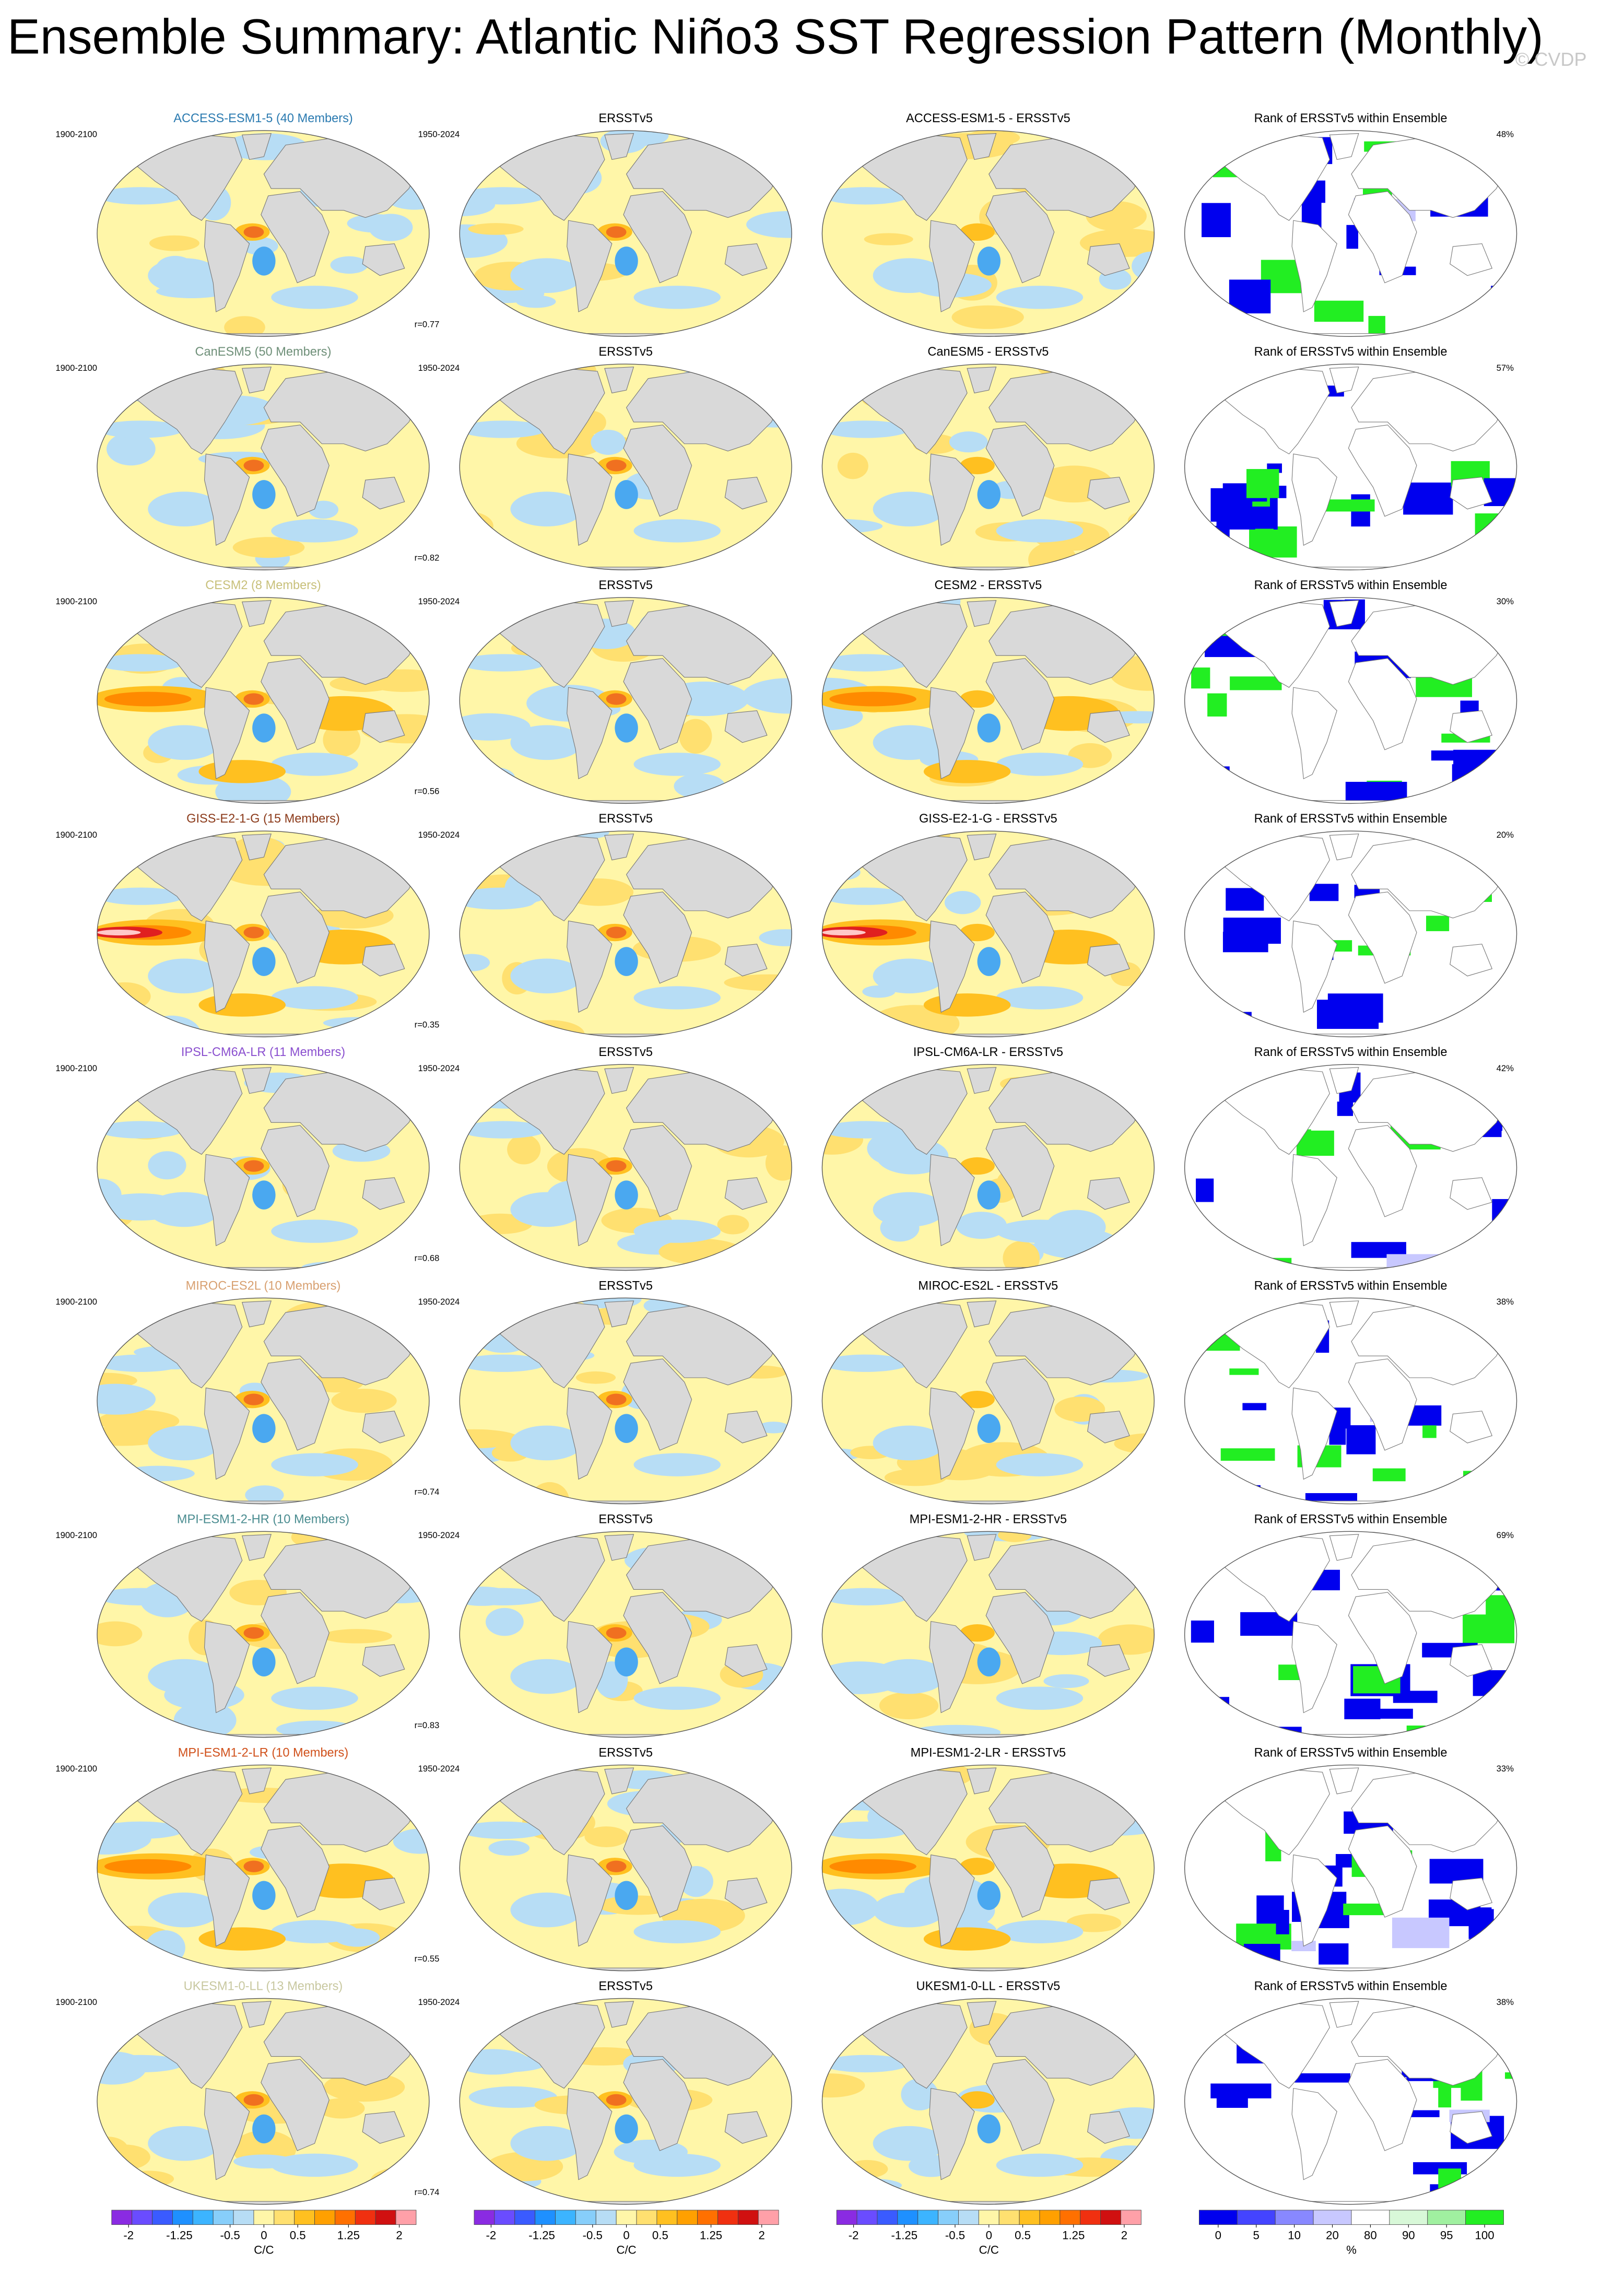  I want to click on panel-title: MPI-ESM1-2-HR (10 Members), so click(263, 1519).